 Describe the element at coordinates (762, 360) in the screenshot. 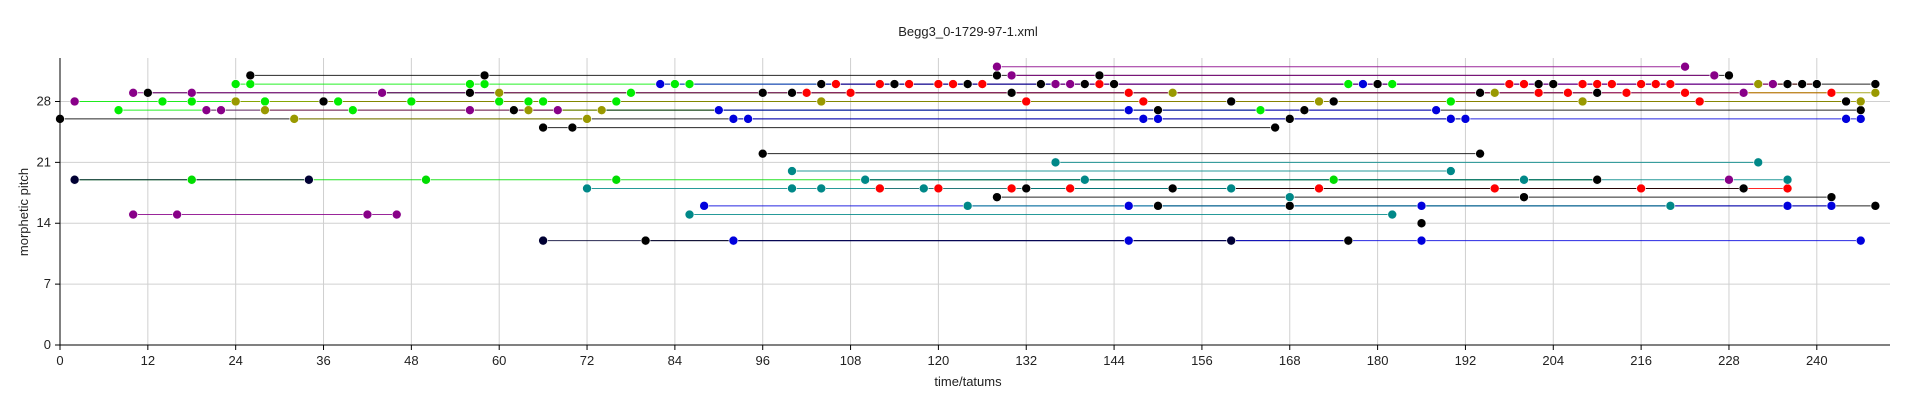

I see `x-tick-label: 96` at that location.